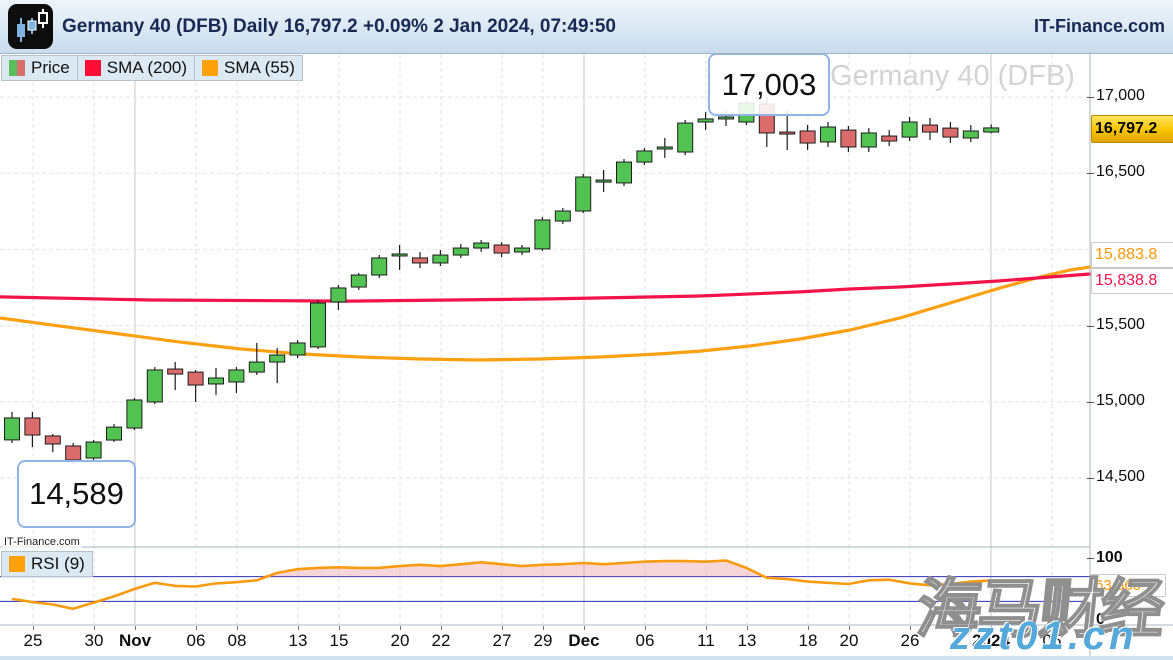  Describe the element at coordinates (42, 542) in the screenshot. I see `chart-footnote: IT-Finance.com` at that location.